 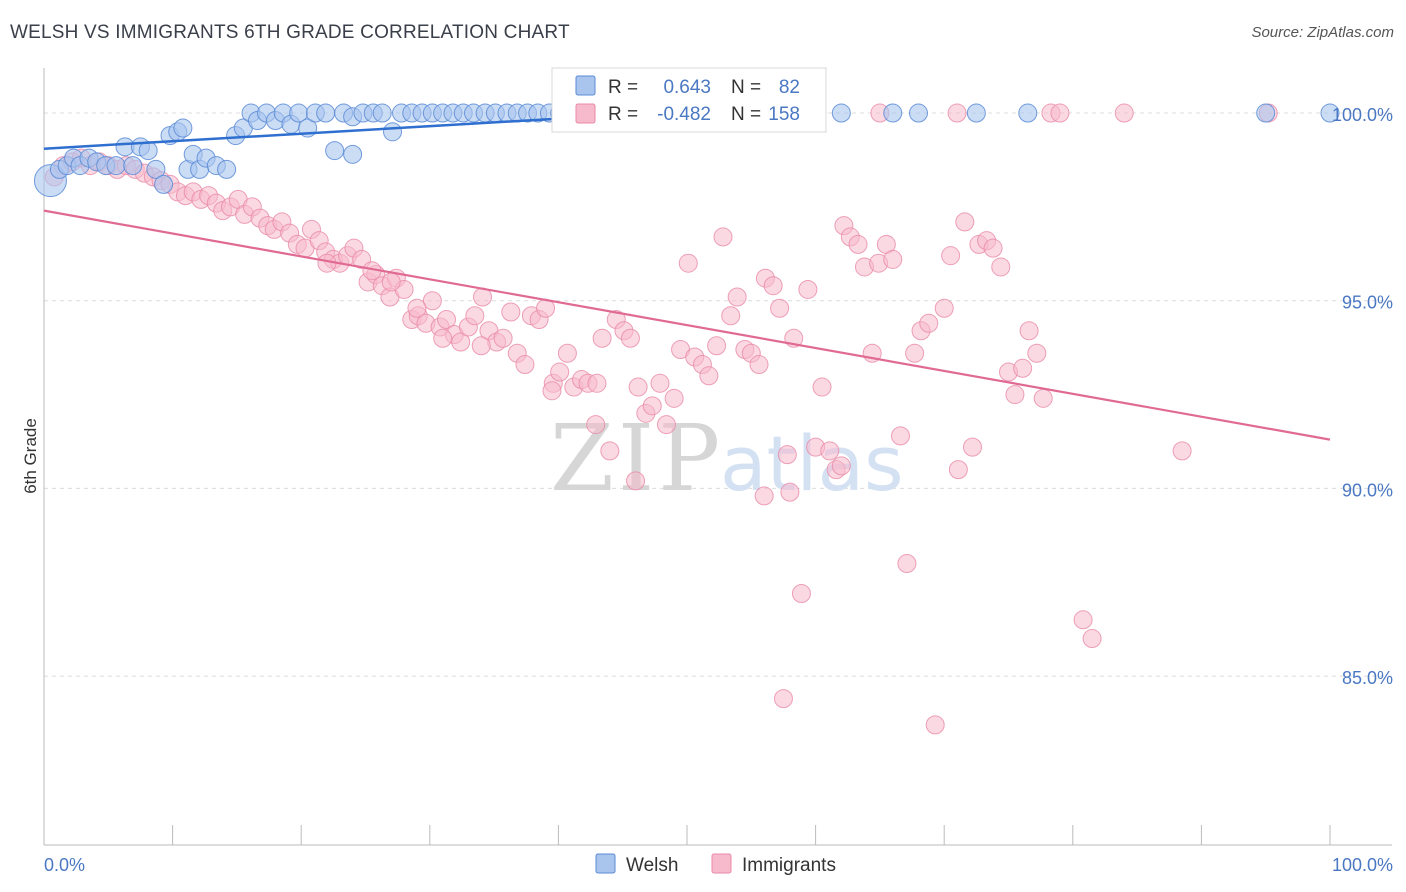 I want to click on y-axis-label: 6th Grade, so click(x=30, y=456).